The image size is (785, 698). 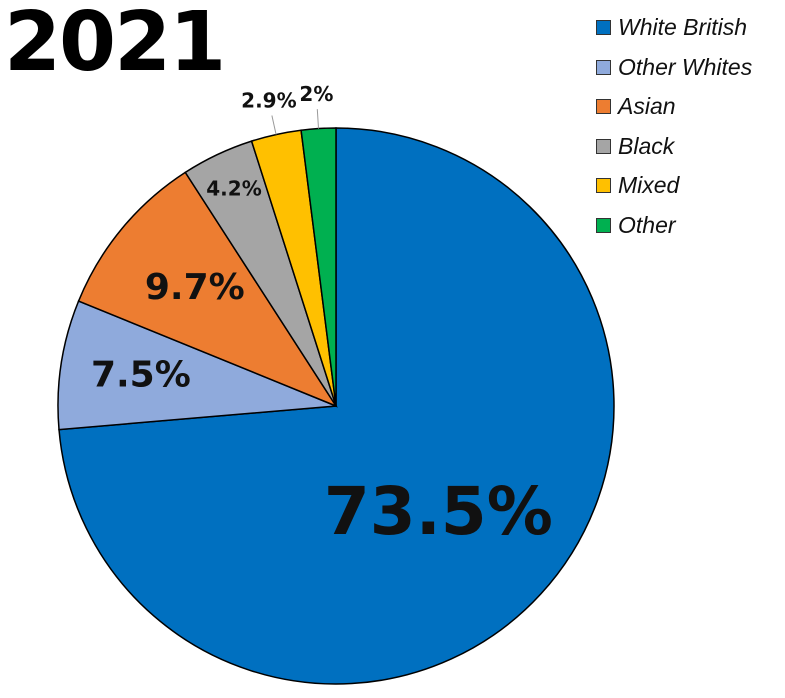 What do you see at coordinates (195, 287) in the screenshot?
I see `data-label-asian: 9.7%` at bounding box center [195, 287].